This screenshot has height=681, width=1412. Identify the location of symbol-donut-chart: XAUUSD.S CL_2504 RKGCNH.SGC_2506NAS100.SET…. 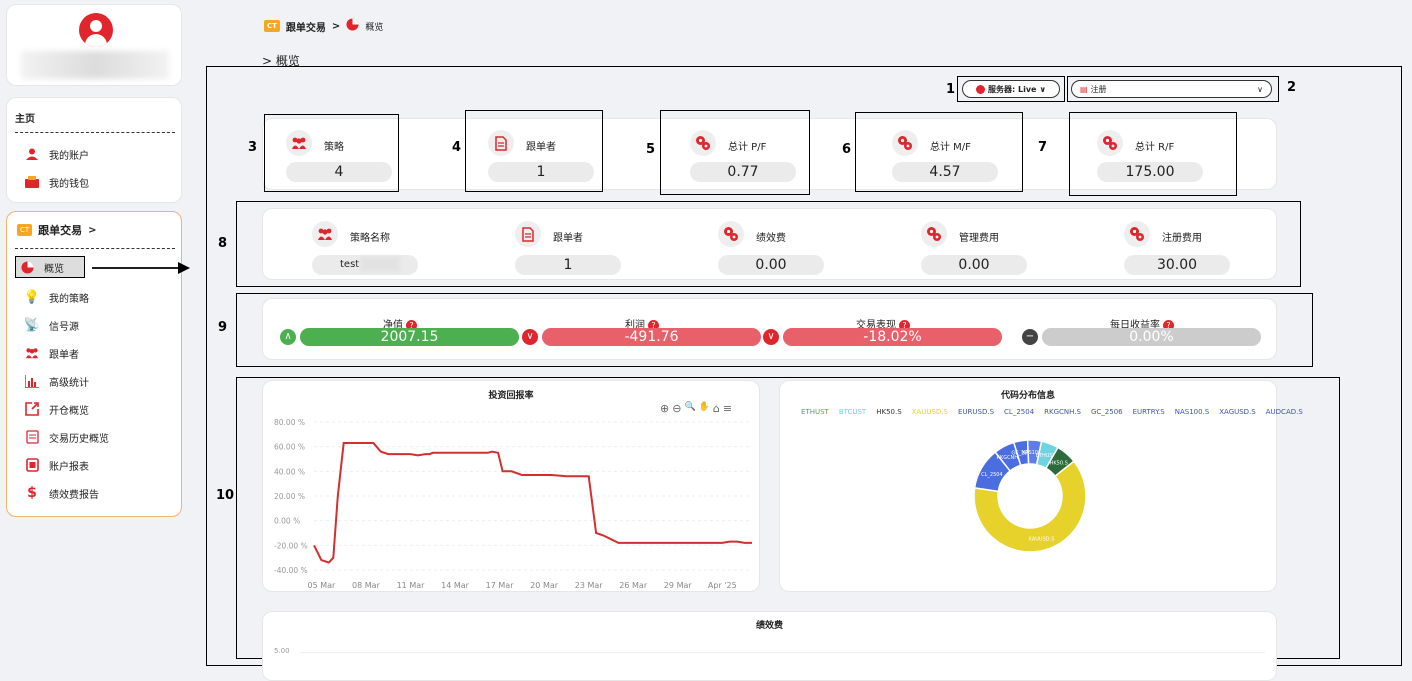
(1030, 496).